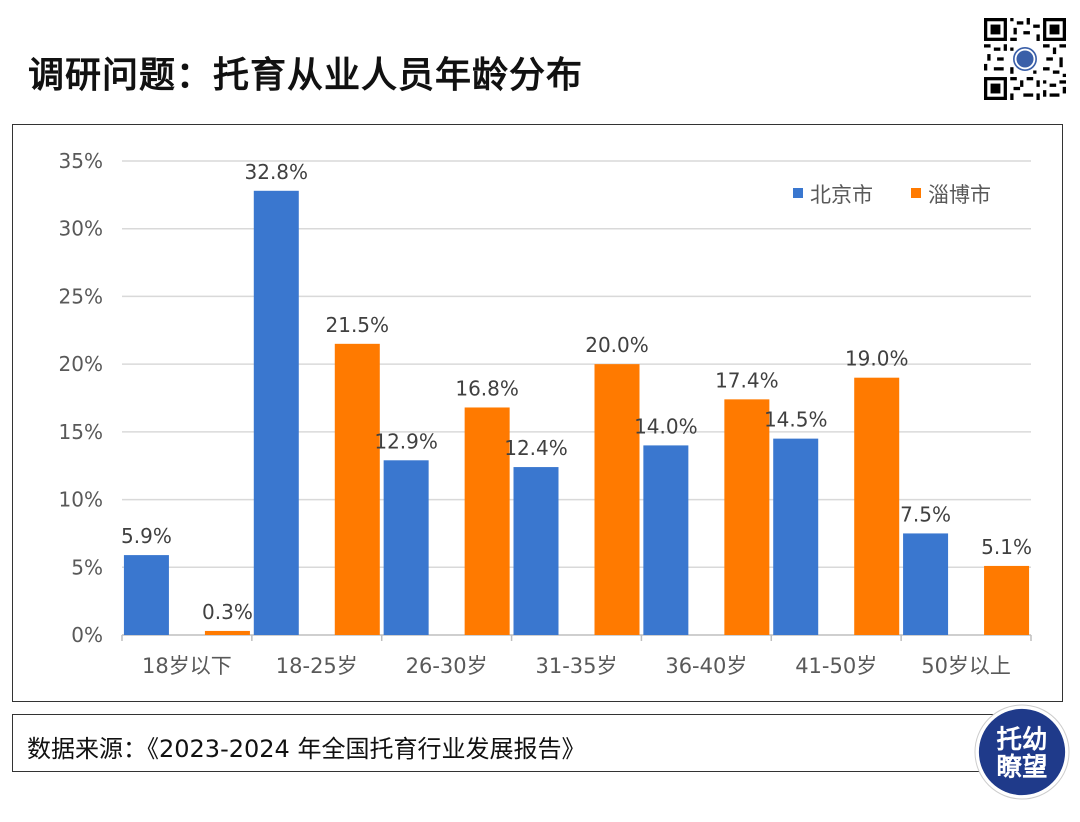 The height and width of the screenshot is (822, 1080). What do you see at coordinates (836, 666) in the screenshot?
I see `x-tick-label: 41-50岁` at bounding box center [836, 666].